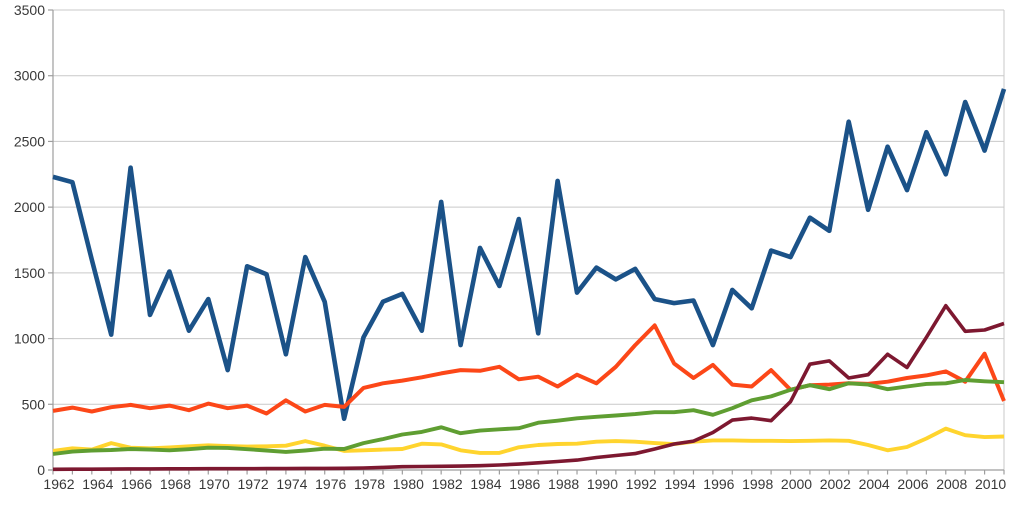  What do you see at coordinates (97, 484) in the screenshot?
I see `x-axis-label: 1964` at bounding box center [97, 484].